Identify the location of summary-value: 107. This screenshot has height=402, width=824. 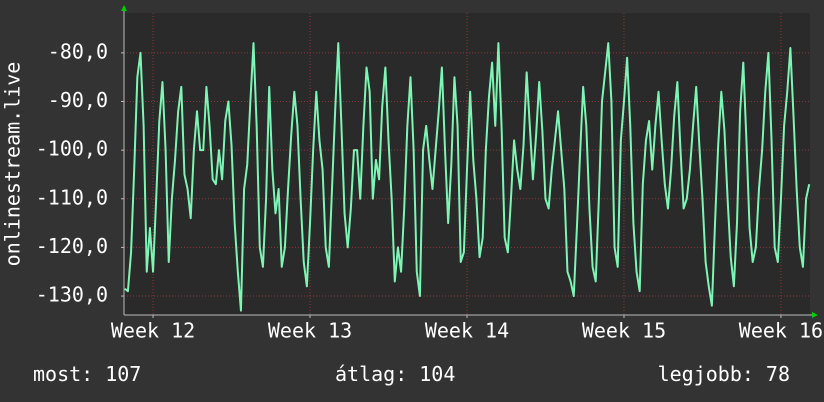
(123, 374).